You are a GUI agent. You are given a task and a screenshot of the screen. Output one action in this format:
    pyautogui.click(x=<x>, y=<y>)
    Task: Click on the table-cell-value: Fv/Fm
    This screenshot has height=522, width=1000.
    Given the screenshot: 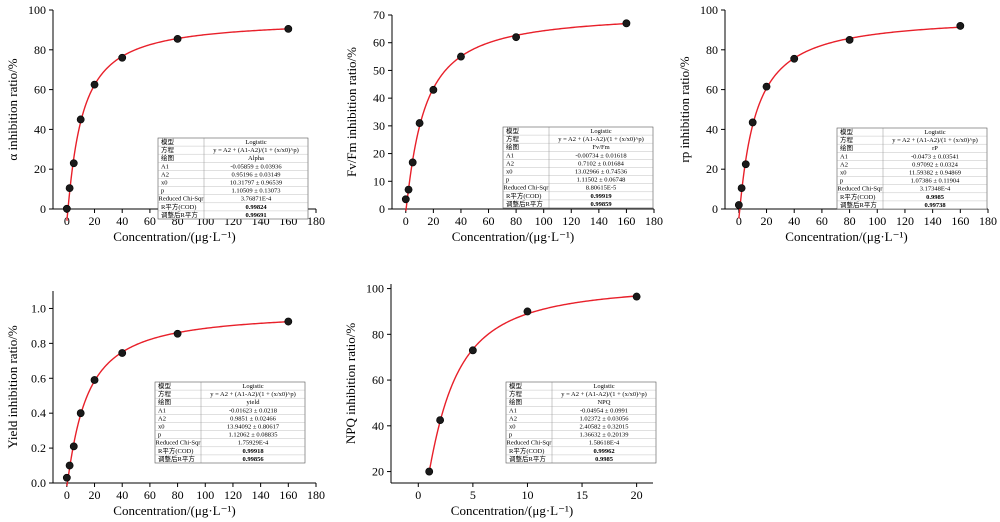 What is the action you would take?
    pyautogui.click(x=600, y=147)
    